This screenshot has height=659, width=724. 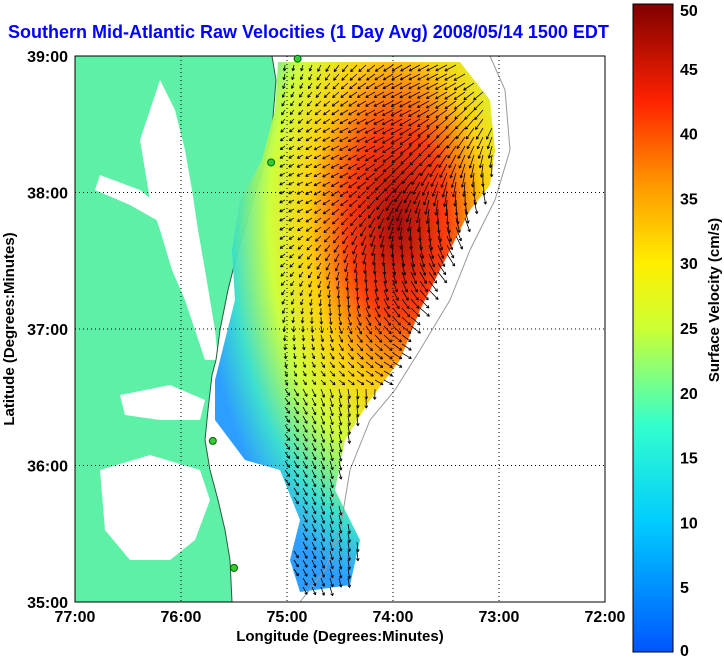 I want to click on pamlico-sound, so click(x=155, y=507).